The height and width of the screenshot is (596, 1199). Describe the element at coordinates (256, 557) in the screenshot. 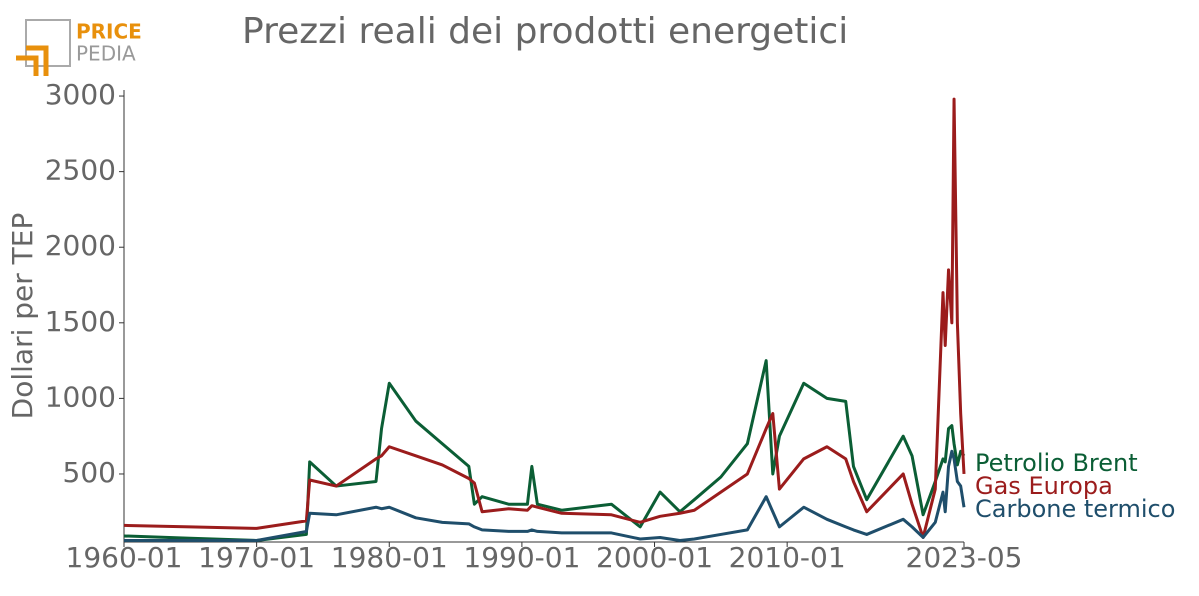

I see `x-tick-label: 1970-01` at that location.